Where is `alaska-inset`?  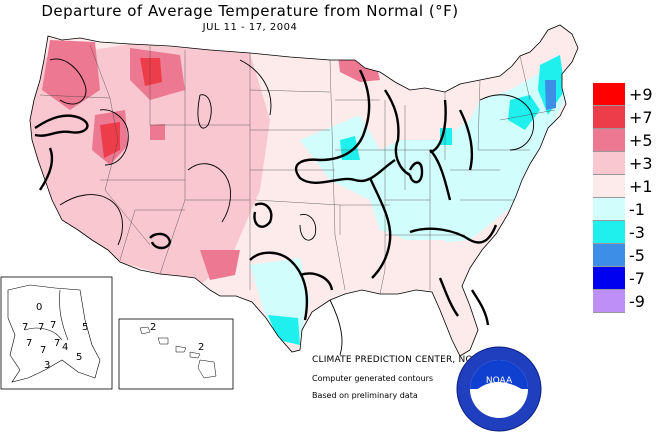 alaska-inset is located at coordinates (56, 333).